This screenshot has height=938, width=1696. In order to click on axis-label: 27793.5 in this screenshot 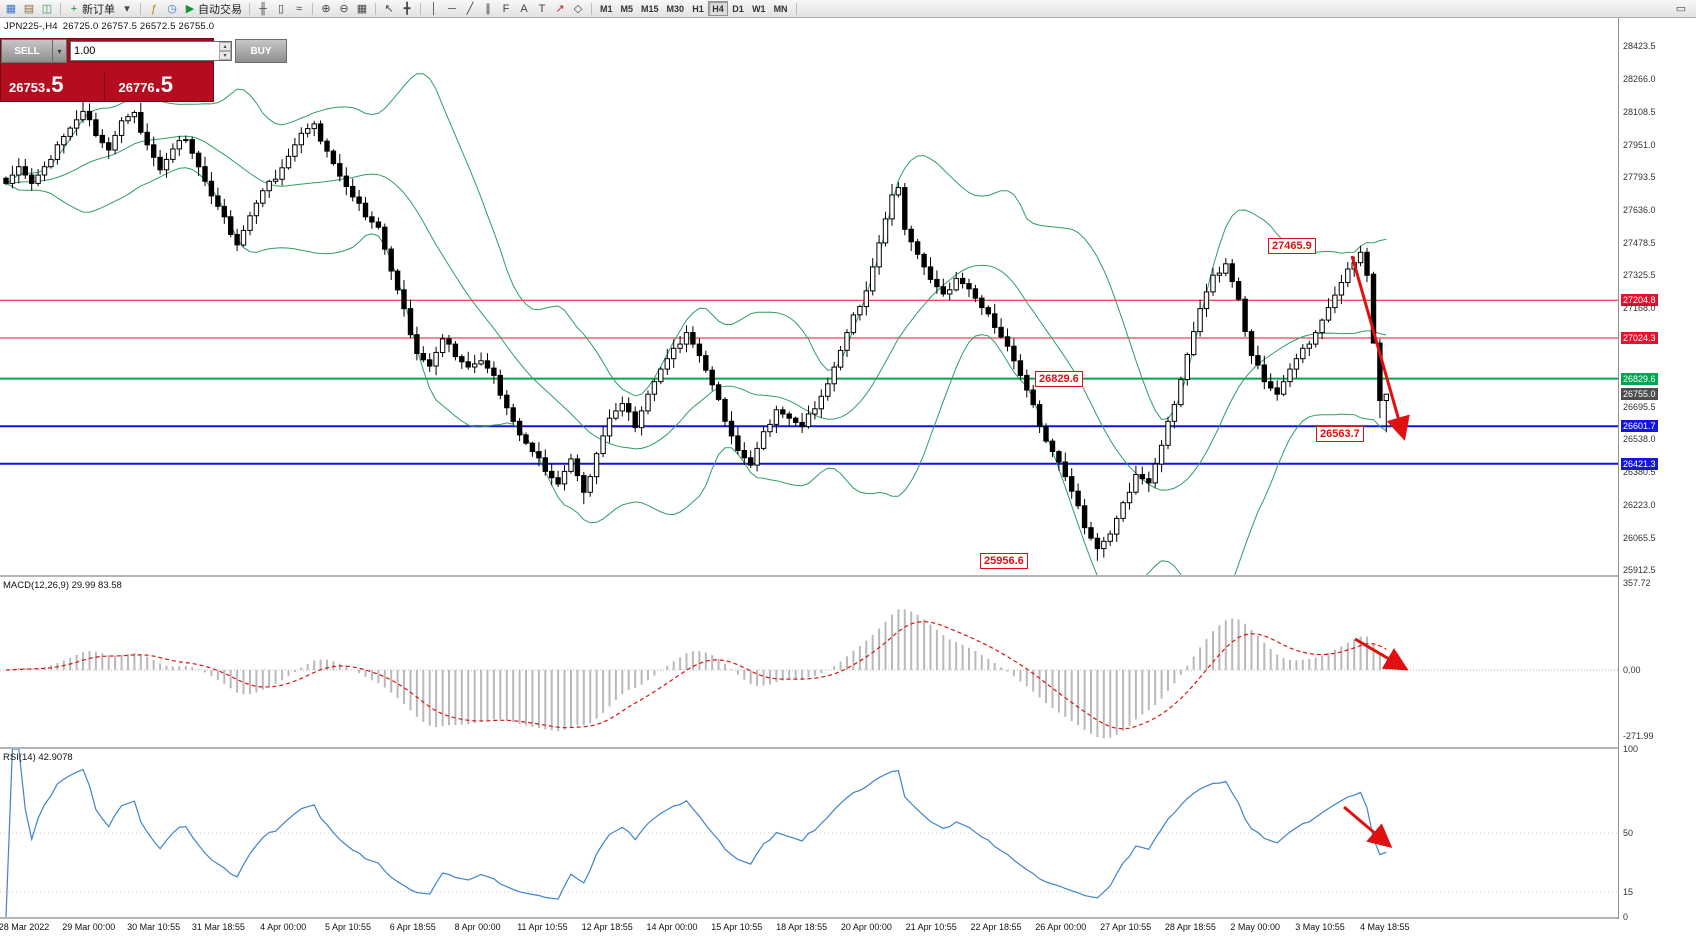, I will do `click(1639, 177)`.